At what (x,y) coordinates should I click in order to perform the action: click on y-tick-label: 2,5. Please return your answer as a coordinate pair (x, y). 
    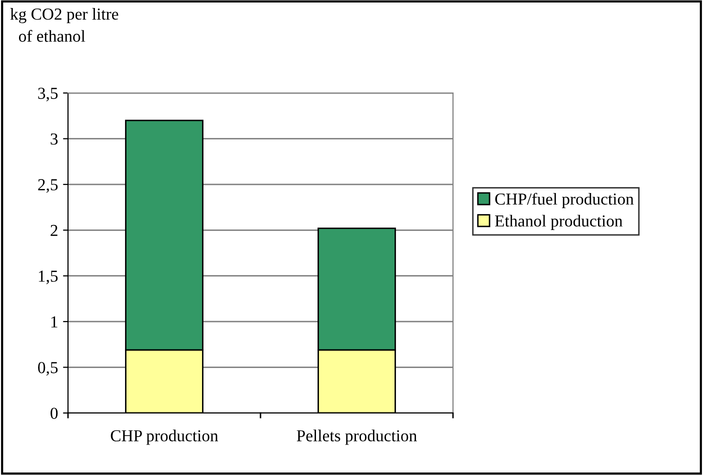
    Looking at the image, I should click on (48, 186).